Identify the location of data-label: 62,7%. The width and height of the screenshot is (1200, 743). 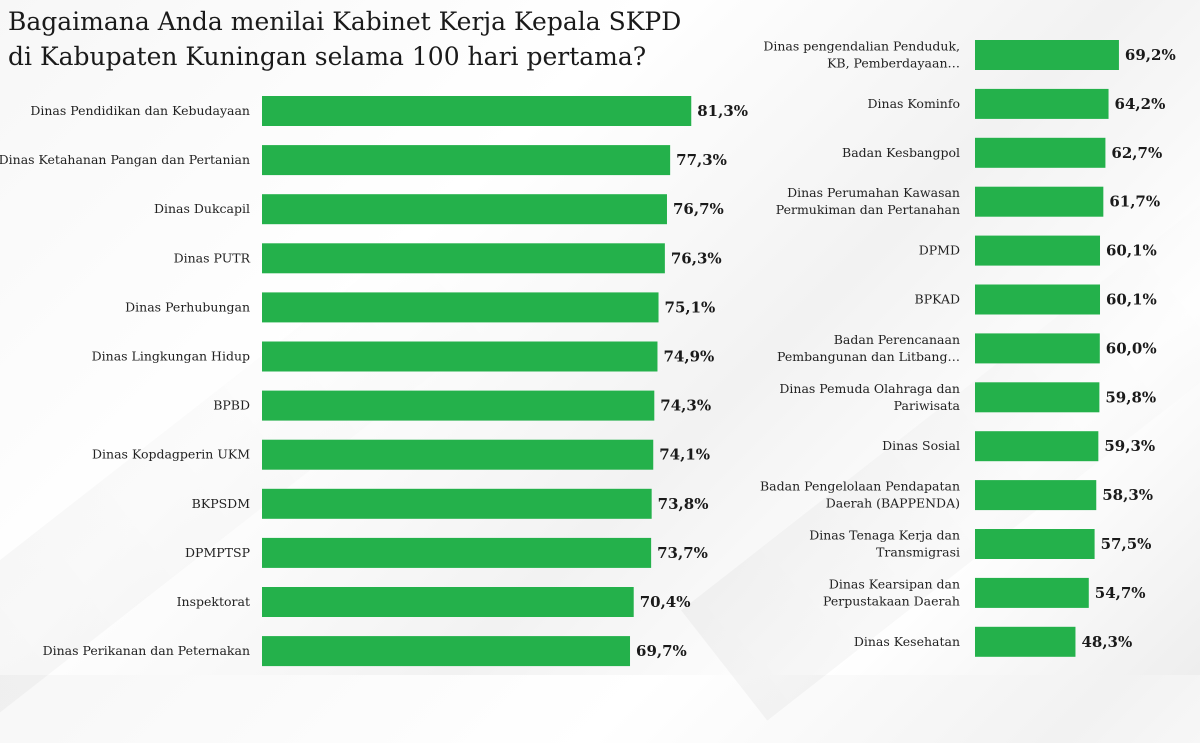
(1136, 153).